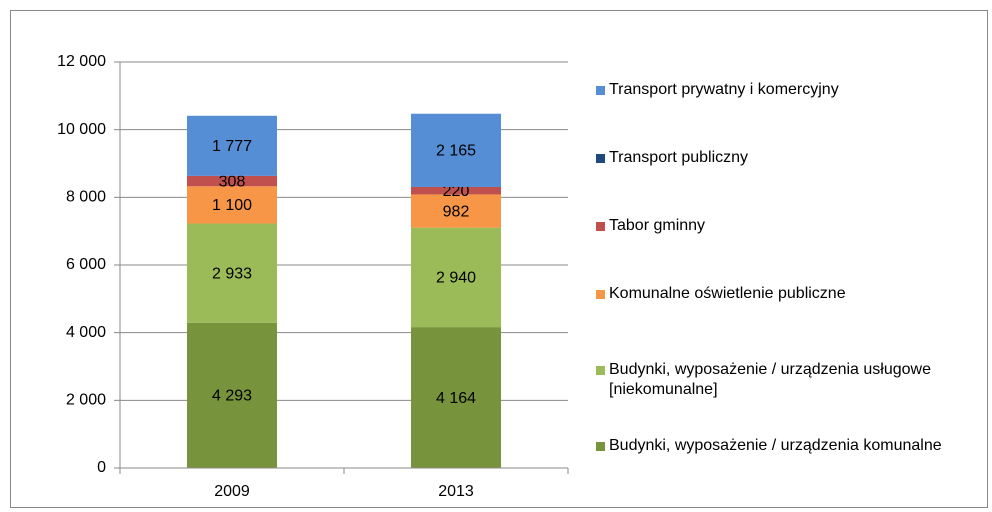  I want to click on data-label: 4 164, so click(456, 398).